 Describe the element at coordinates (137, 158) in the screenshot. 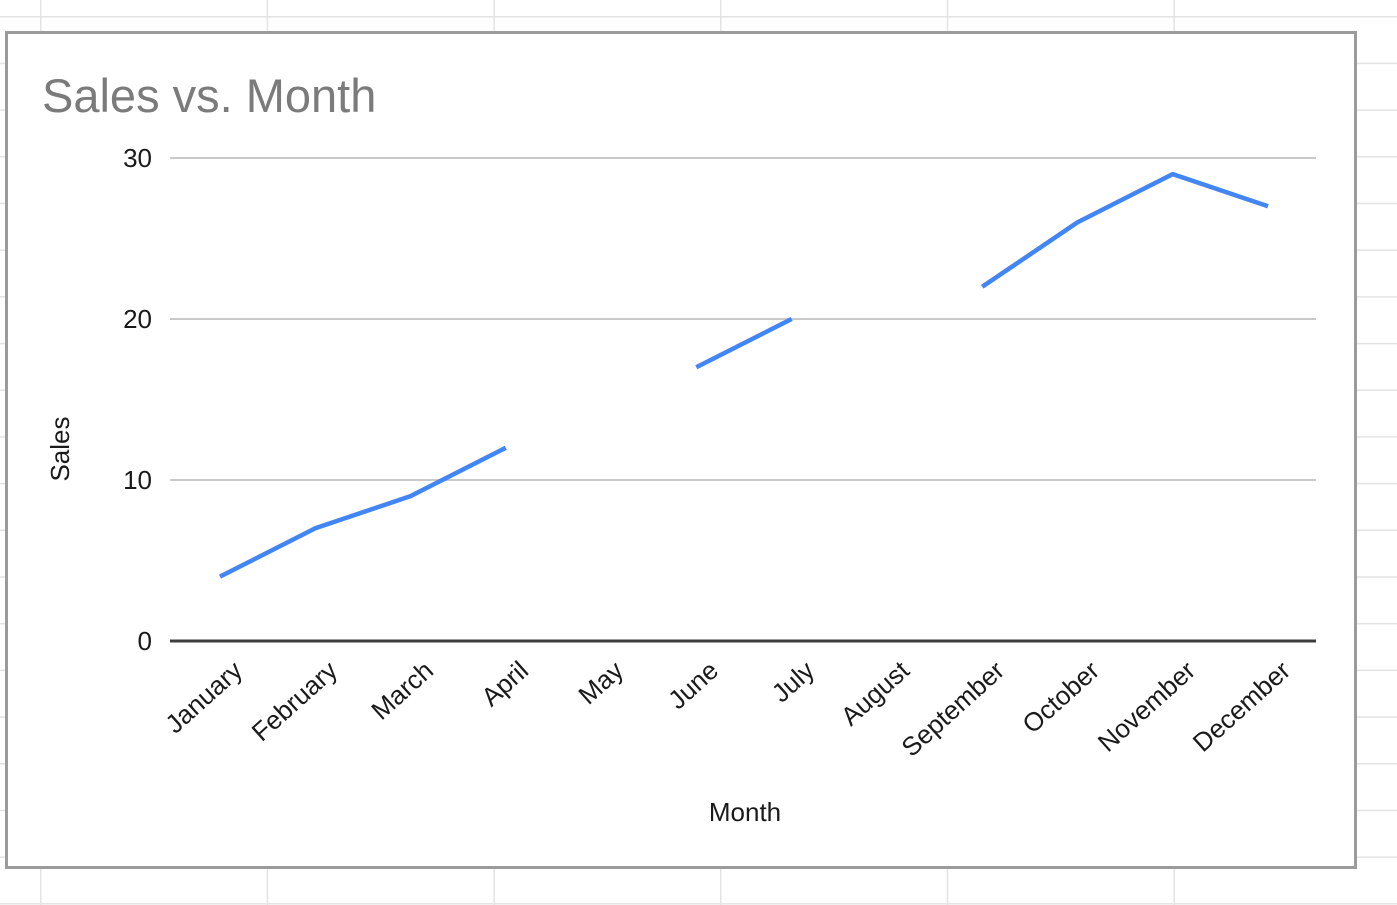

I see `y-tick-label-30: 30` at that location.